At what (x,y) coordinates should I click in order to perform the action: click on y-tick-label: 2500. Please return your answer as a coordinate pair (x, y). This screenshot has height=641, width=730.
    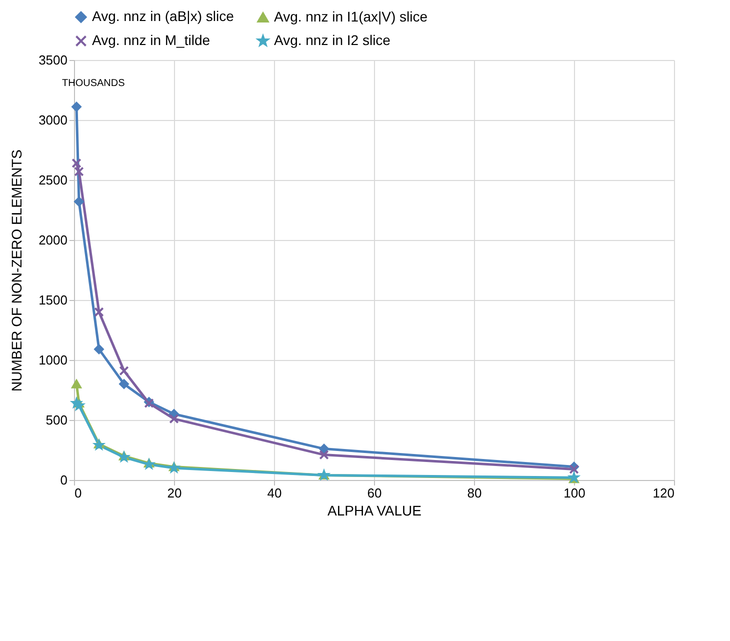
    Looking at the image, I should click on (53, 180).